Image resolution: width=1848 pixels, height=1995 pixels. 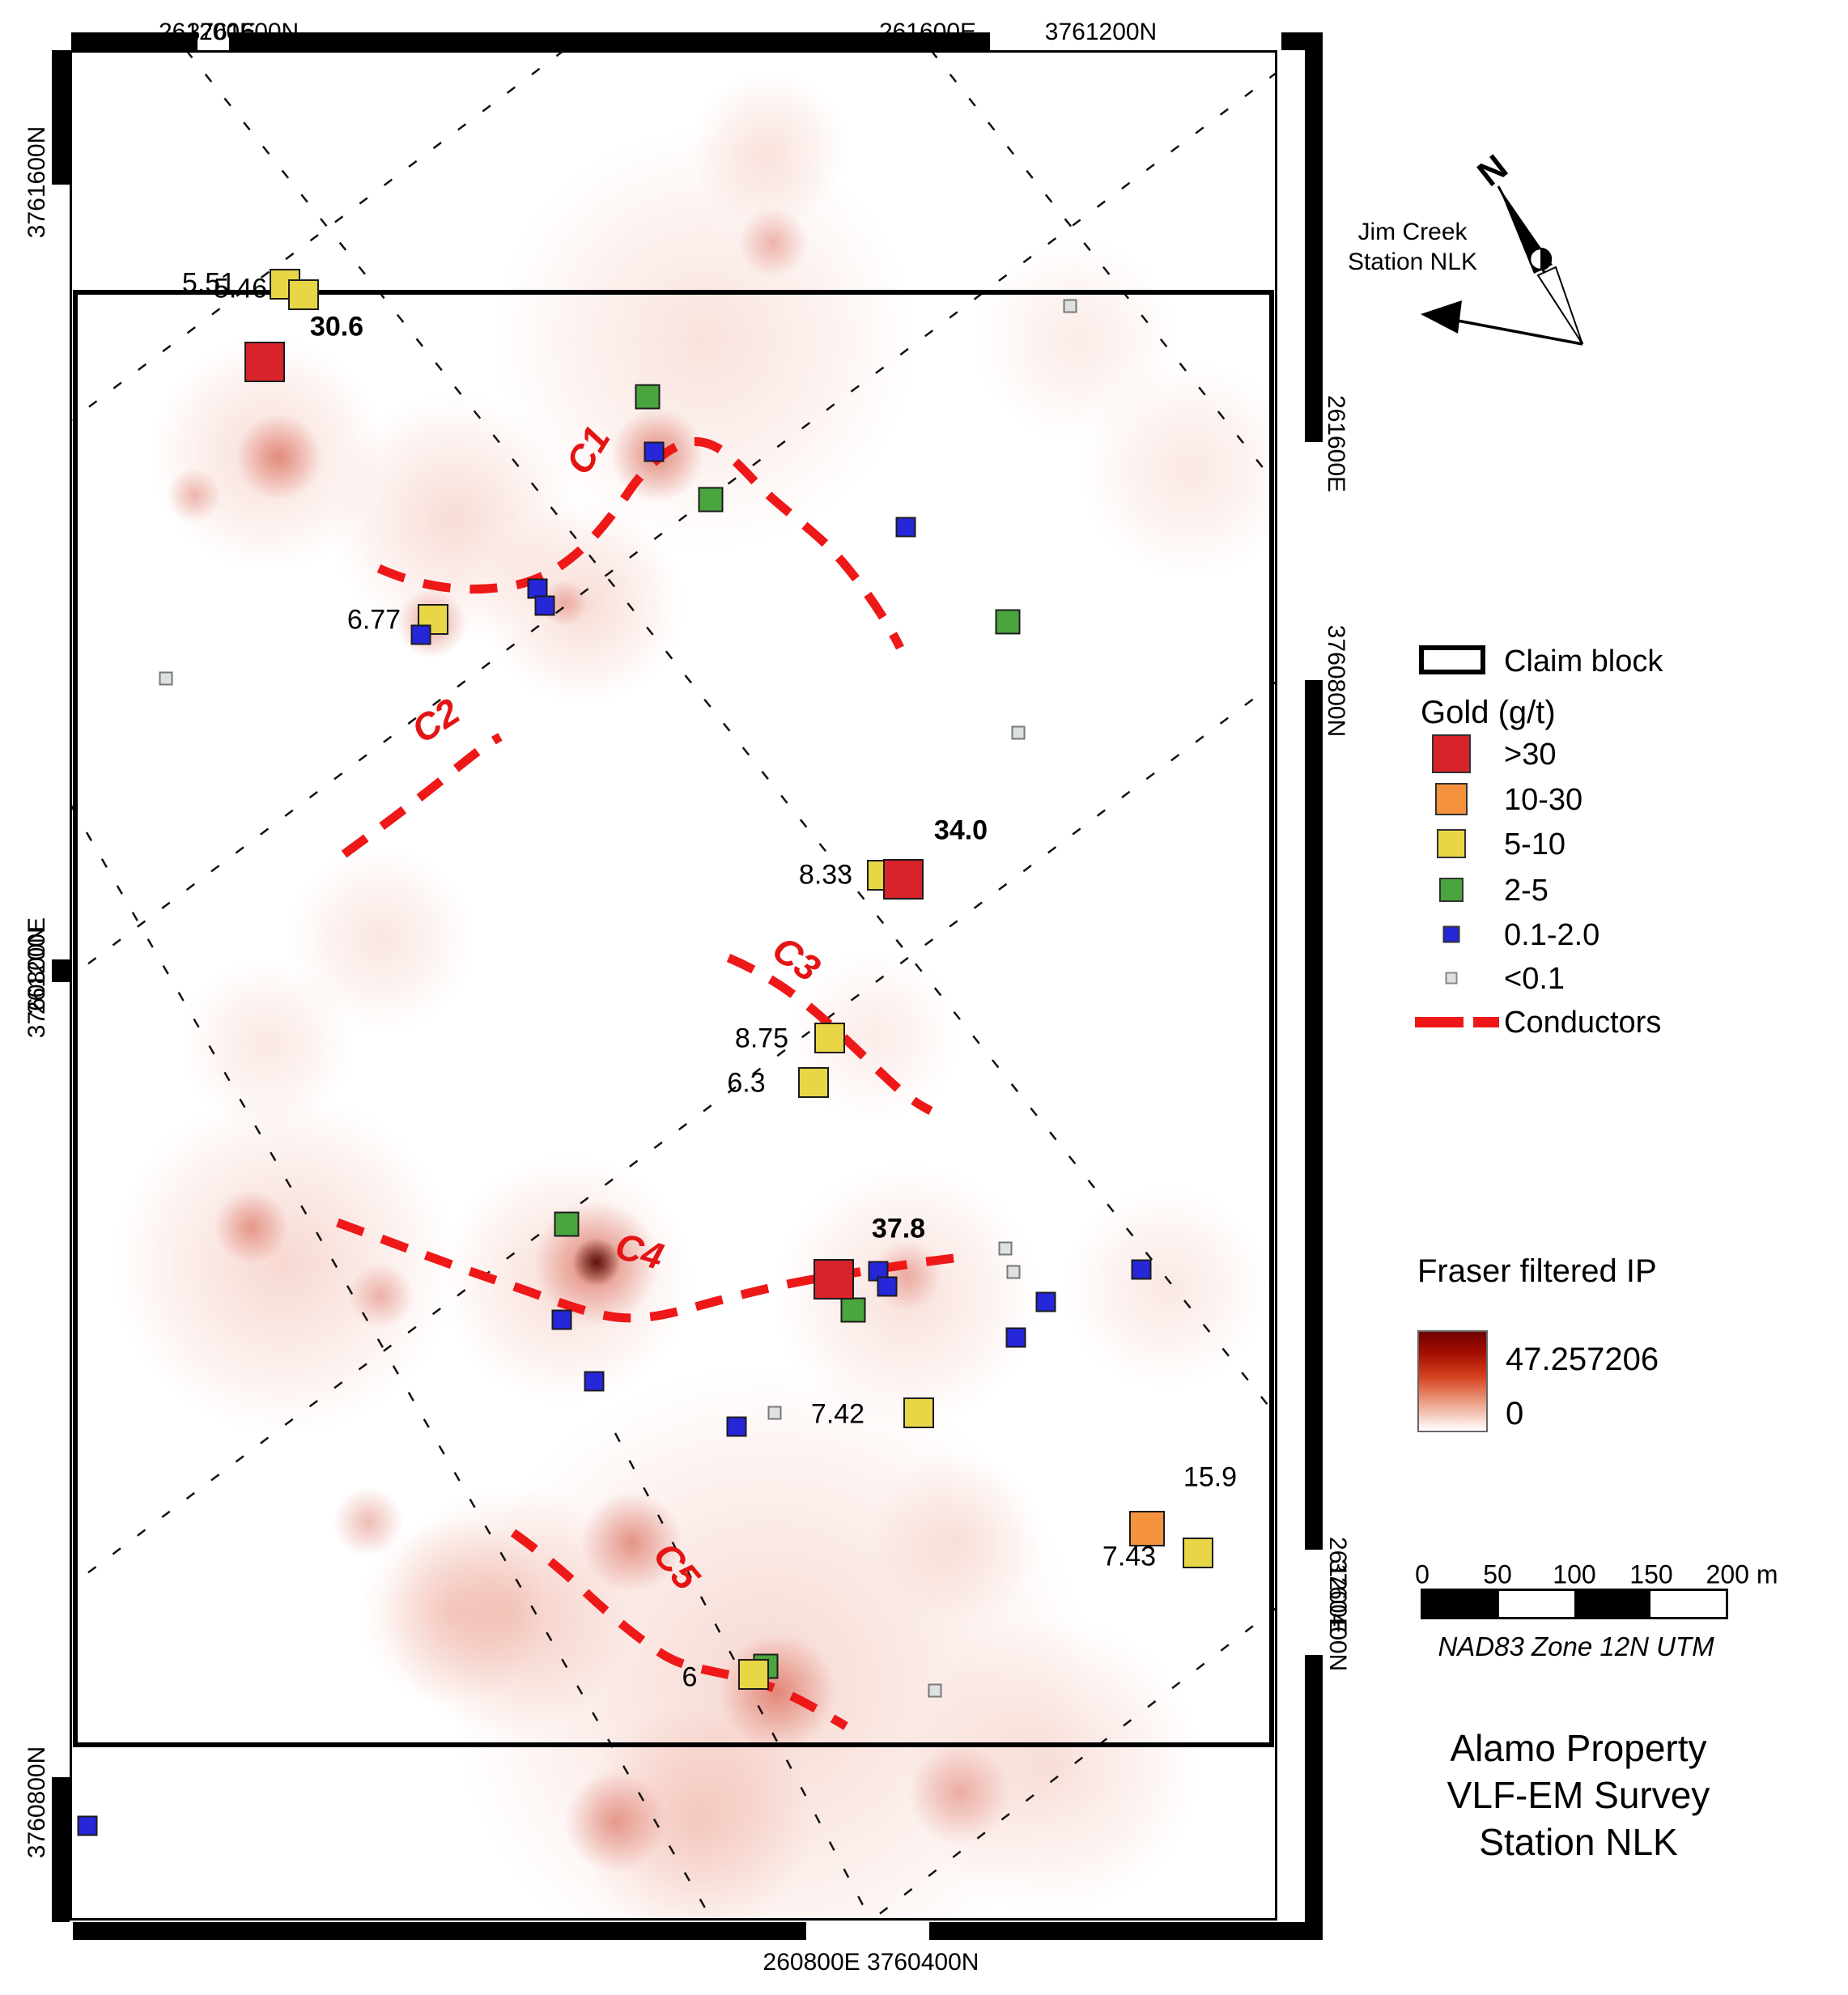 What do you see at coordinates (1576, 1646) in the screenshot?
I see `datum-label: NAD83 Zone 12N UTM` at bounding box center [1576, 1646].